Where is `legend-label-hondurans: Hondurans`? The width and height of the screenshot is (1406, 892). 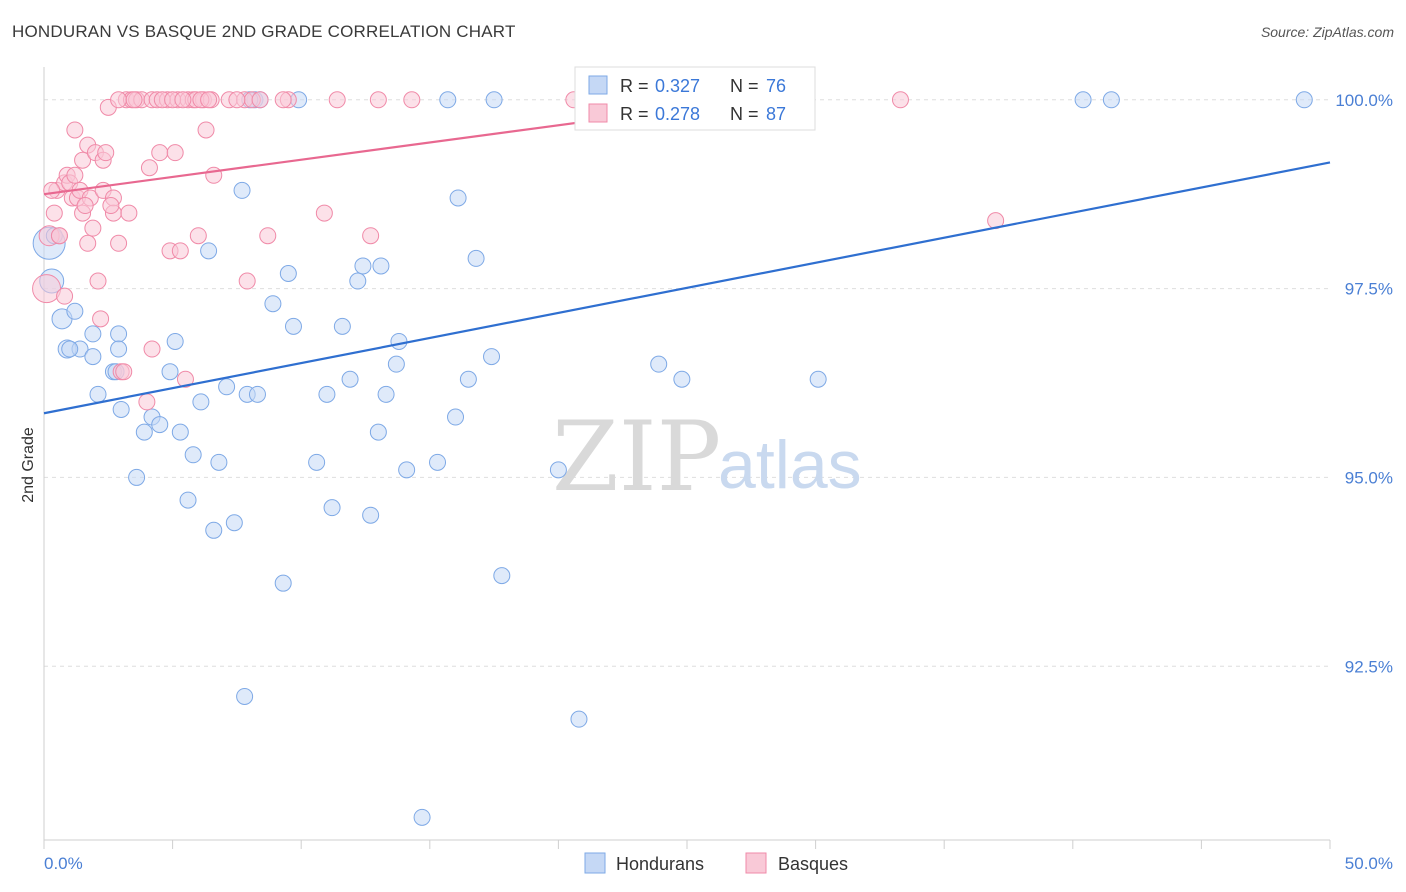 legend-label-hondurans: Hondurans is located at coordinates (660, 864).